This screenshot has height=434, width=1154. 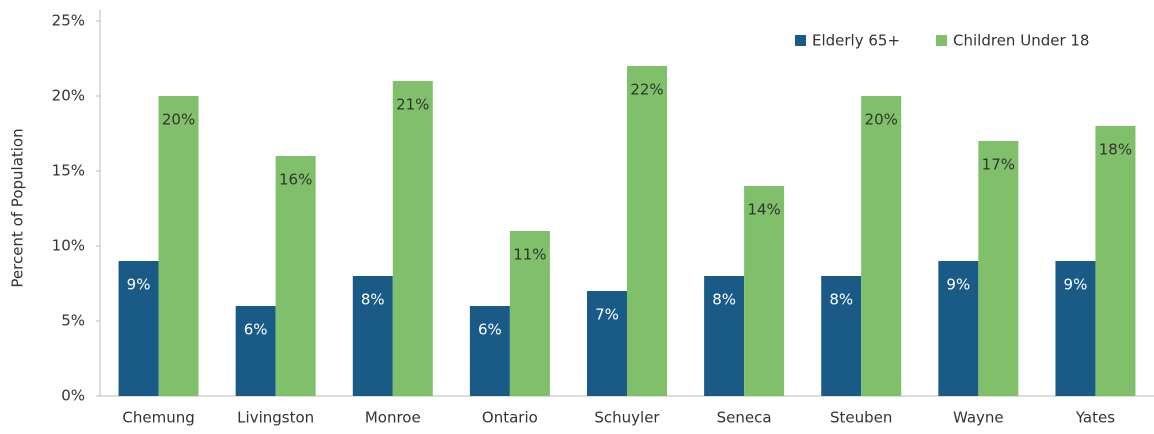 I want to click on x-tick-label: Monroe, so click(x=393, y=418).